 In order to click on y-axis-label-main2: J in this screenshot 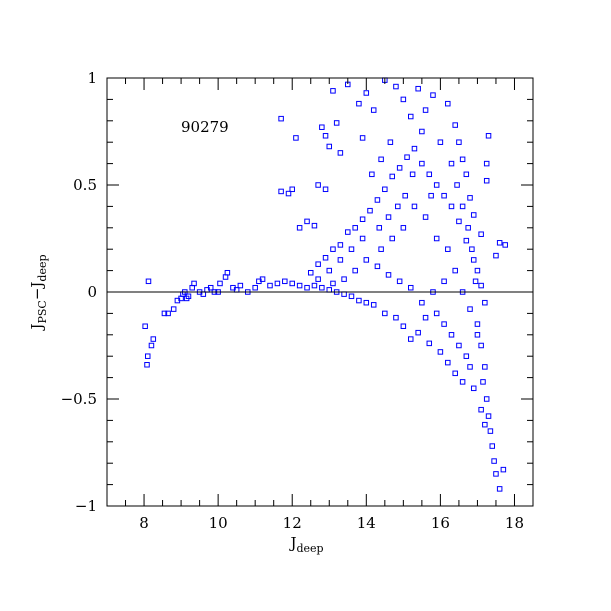, I will do `click(37, 286)`.